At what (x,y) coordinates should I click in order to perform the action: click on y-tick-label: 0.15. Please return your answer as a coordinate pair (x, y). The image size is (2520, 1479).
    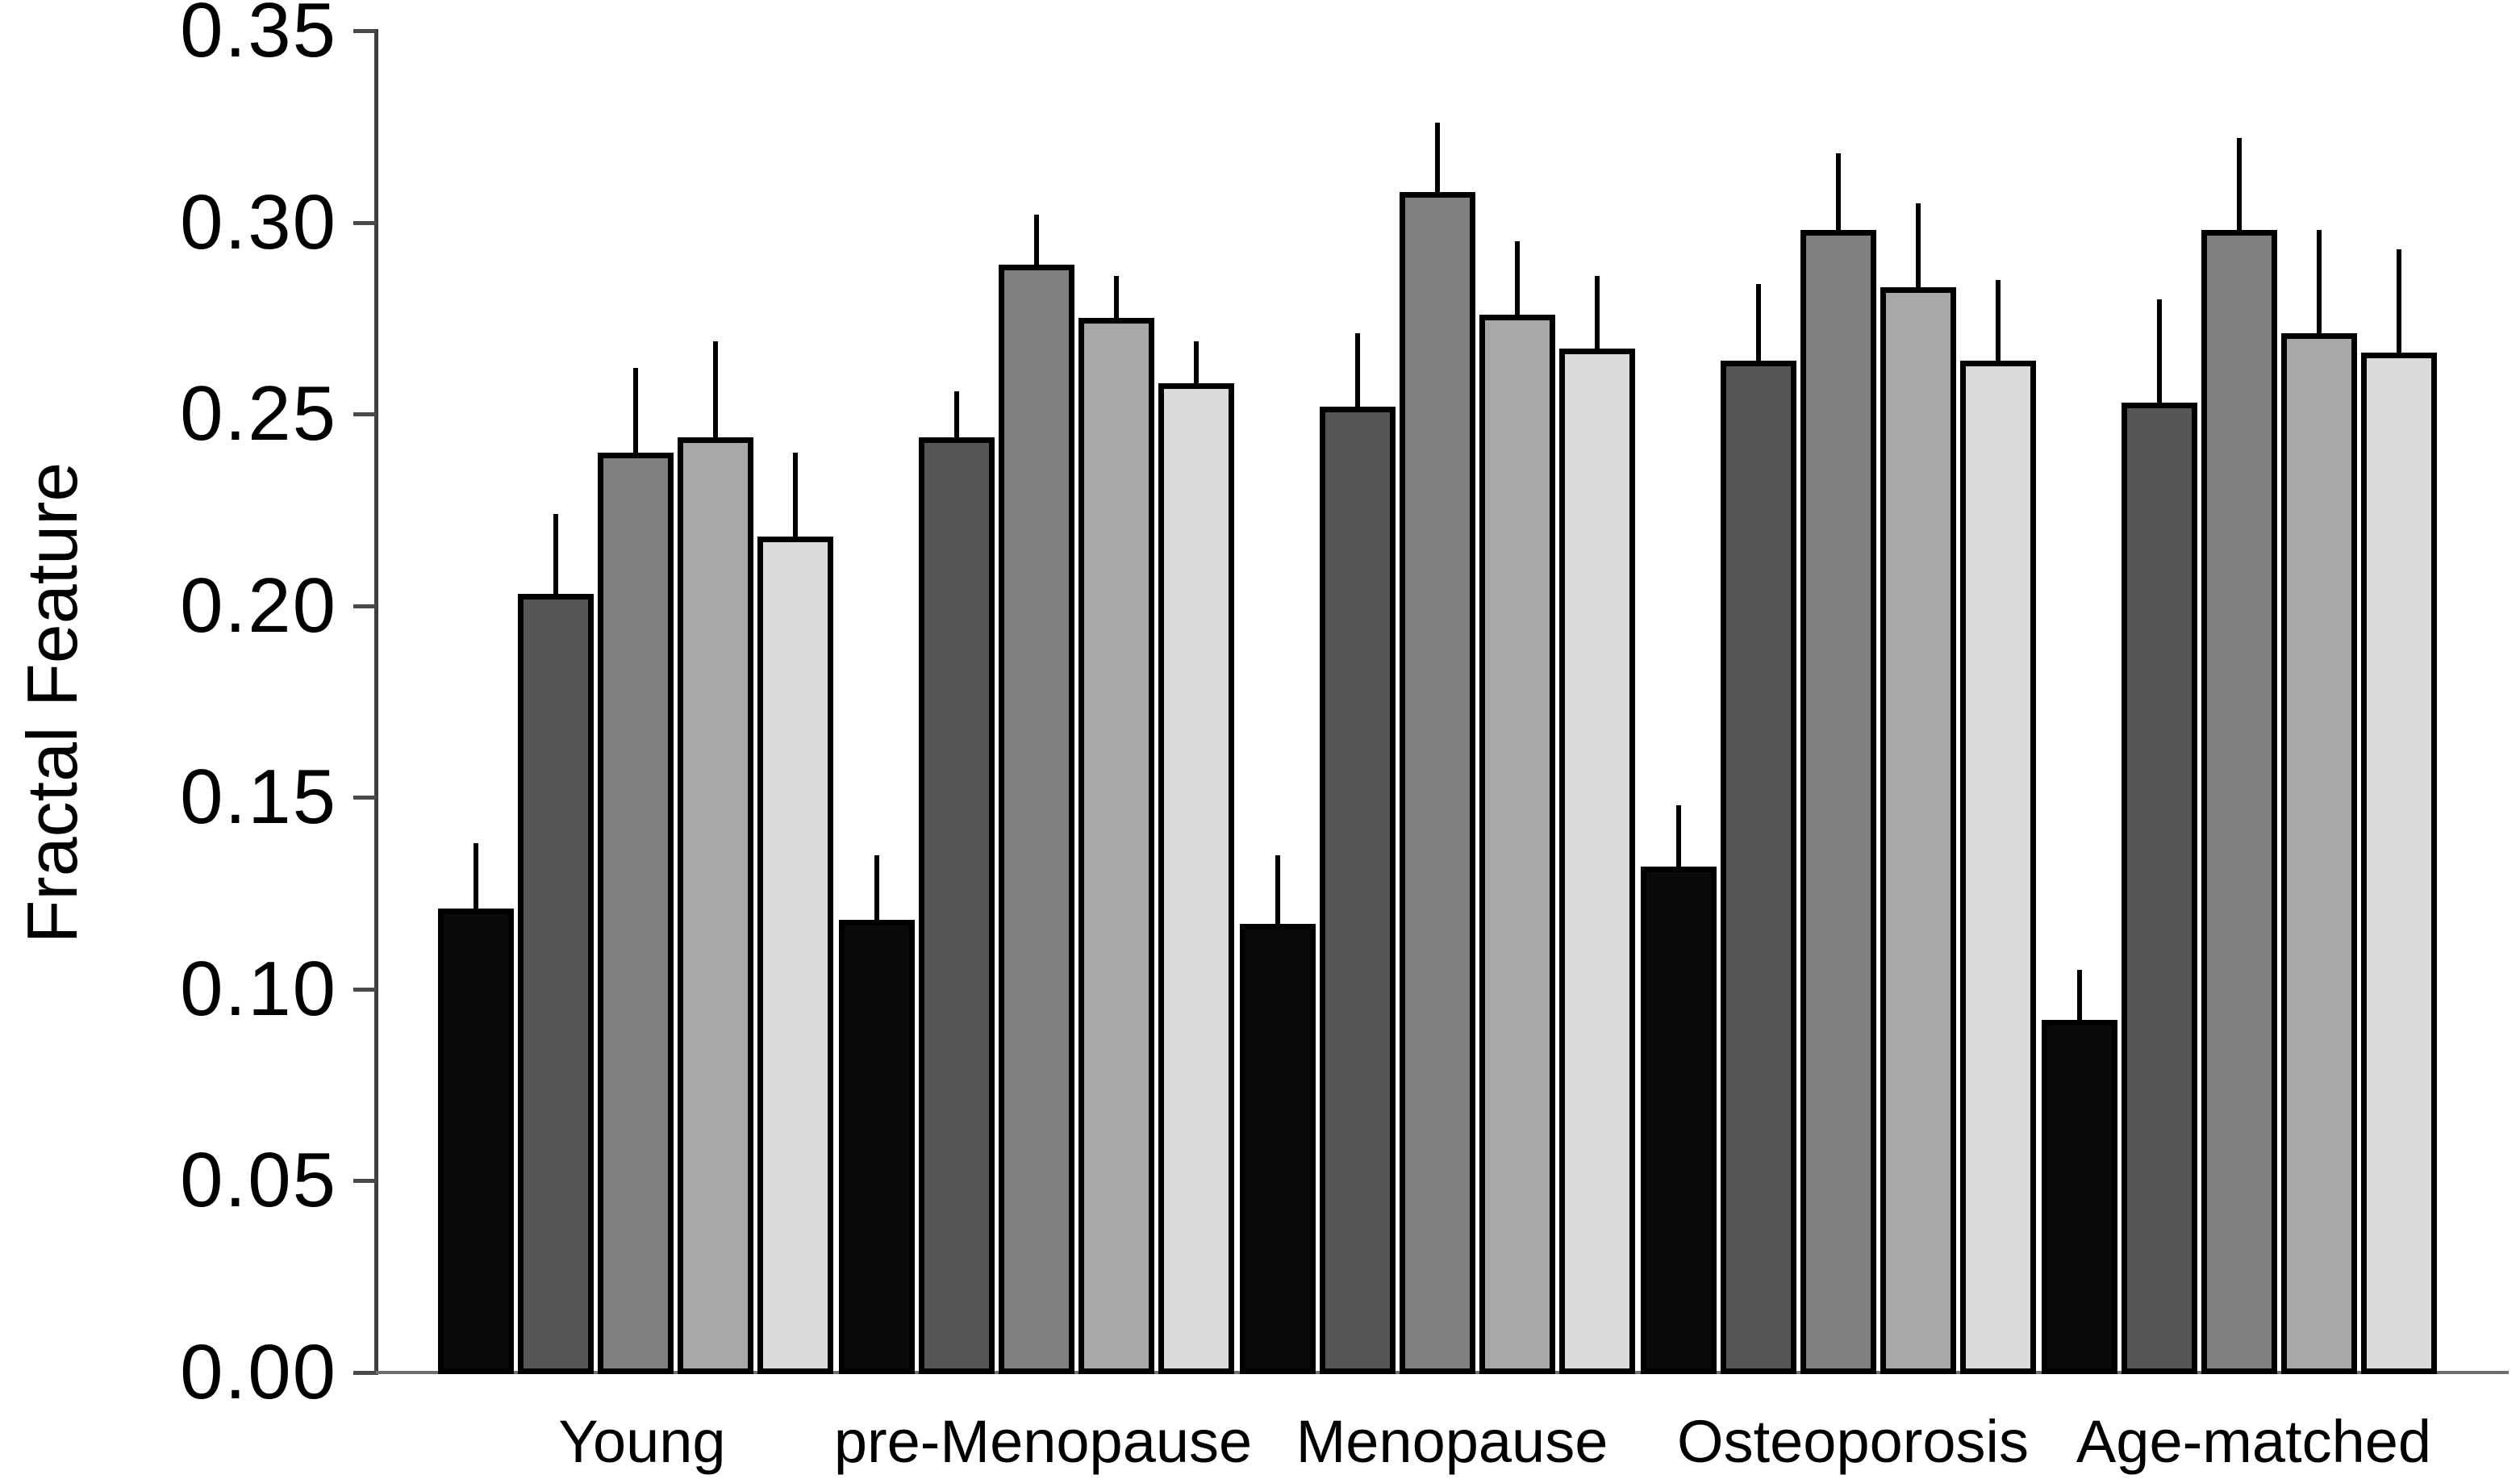
    Looking at the image, I should click on (258, 797).